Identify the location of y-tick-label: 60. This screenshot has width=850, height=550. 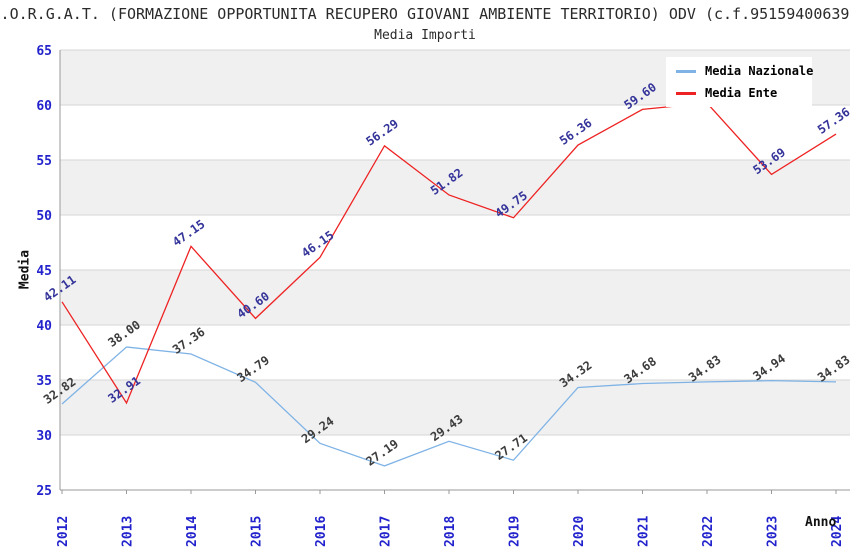
(44, 106).